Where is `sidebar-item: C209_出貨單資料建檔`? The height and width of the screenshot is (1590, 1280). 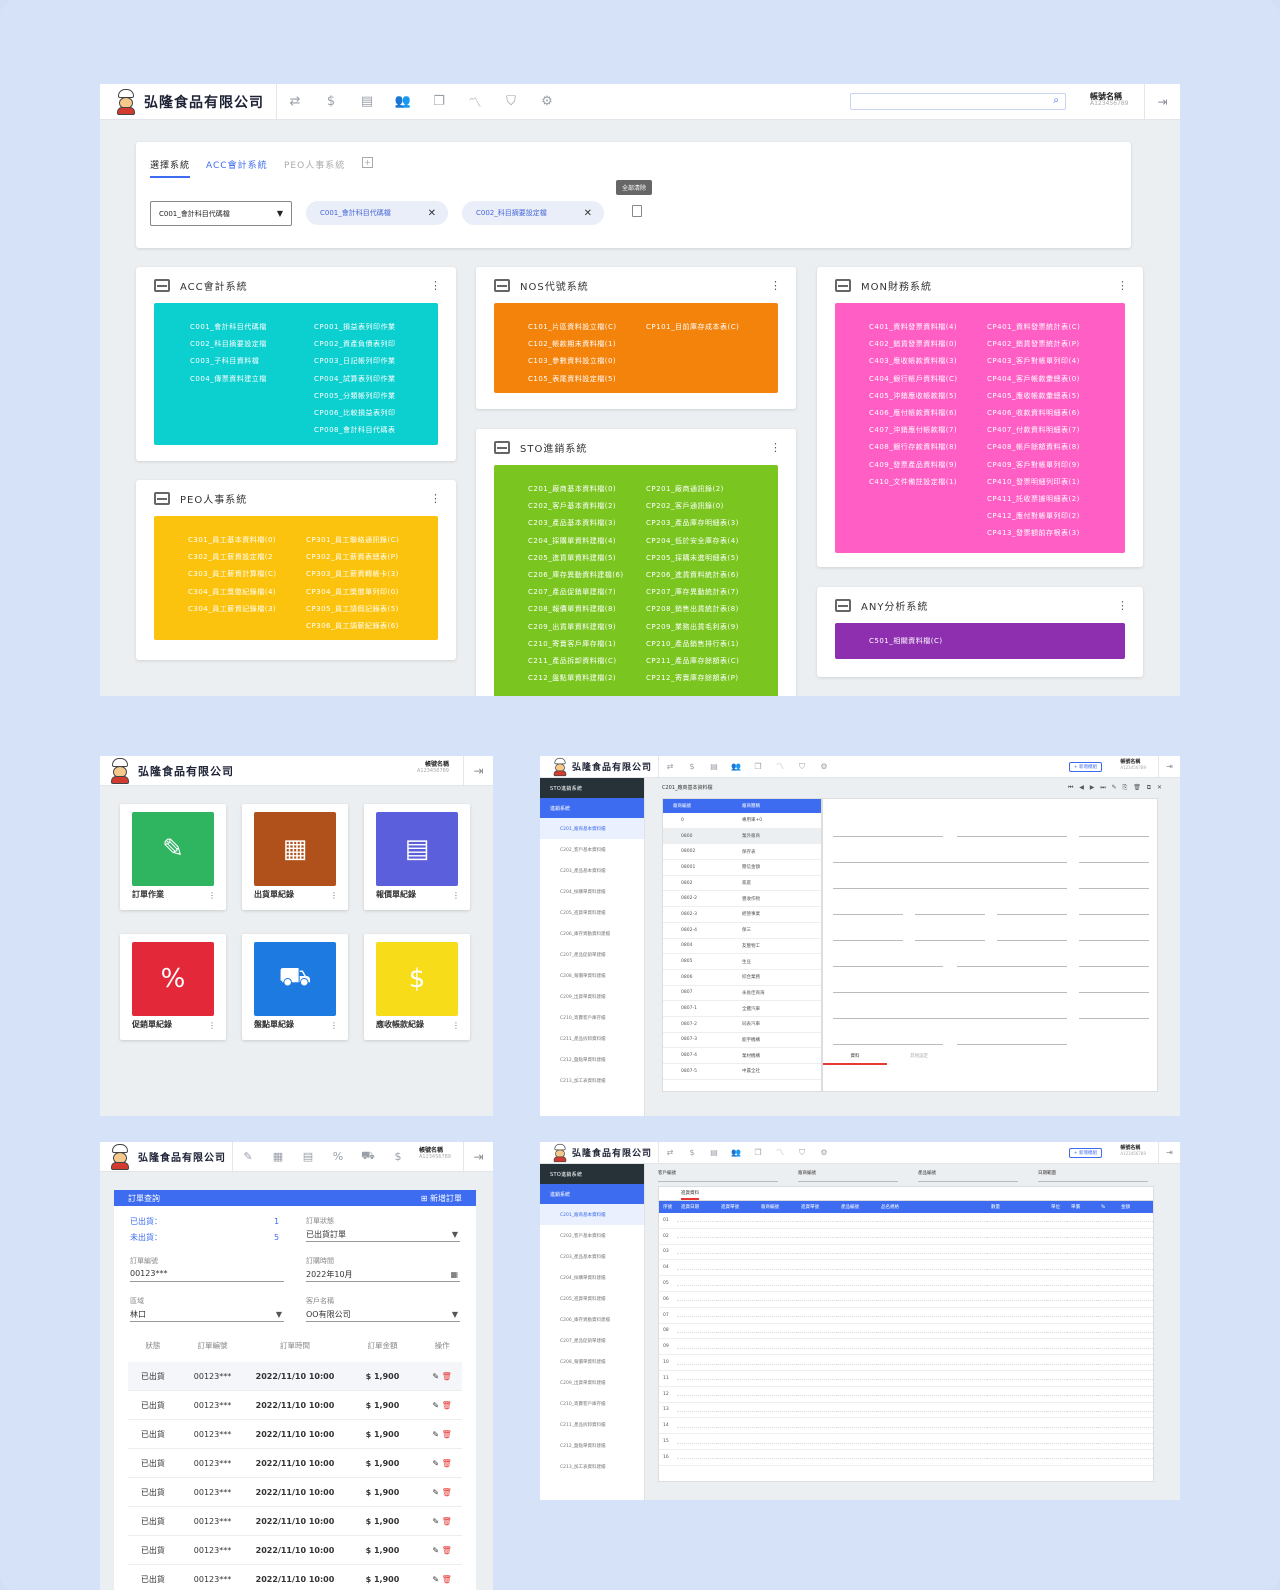
sidebar-item: C209_出貨單資料建檔 is located at coordinates (583, 1383).